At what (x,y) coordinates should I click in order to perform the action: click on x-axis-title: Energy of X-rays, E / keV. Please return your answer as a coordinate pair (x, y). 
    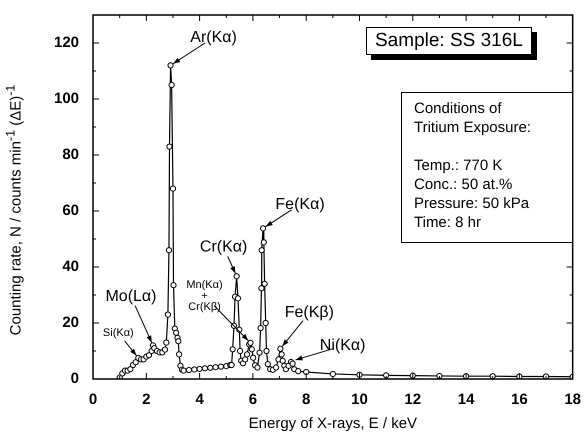
    Looking at the image, I should click on (333, 423).